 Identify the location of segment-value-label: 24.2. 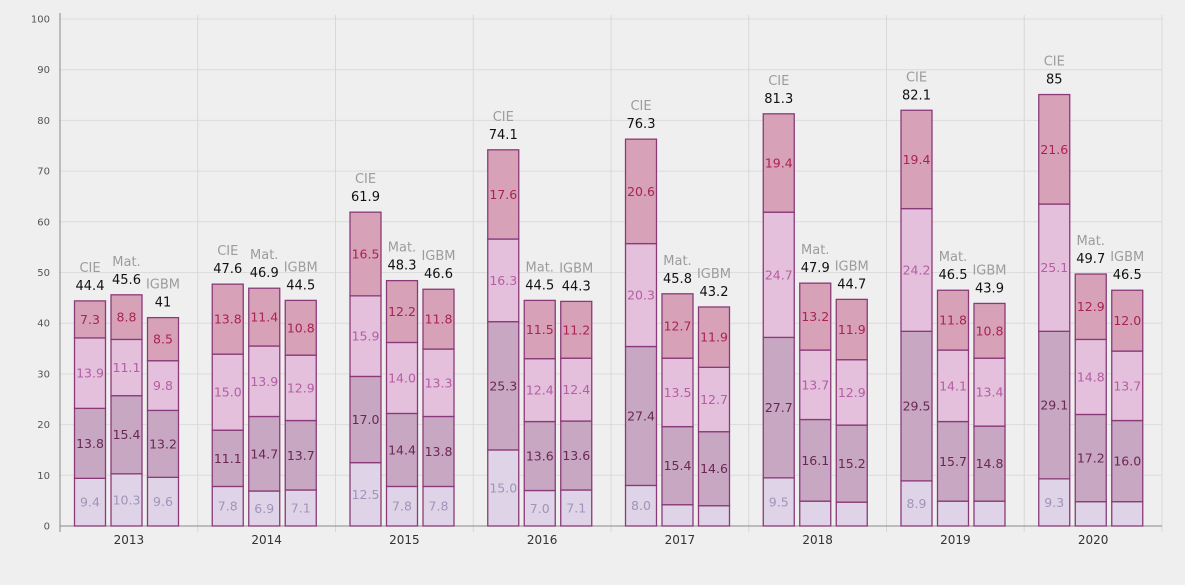
(917, 269).